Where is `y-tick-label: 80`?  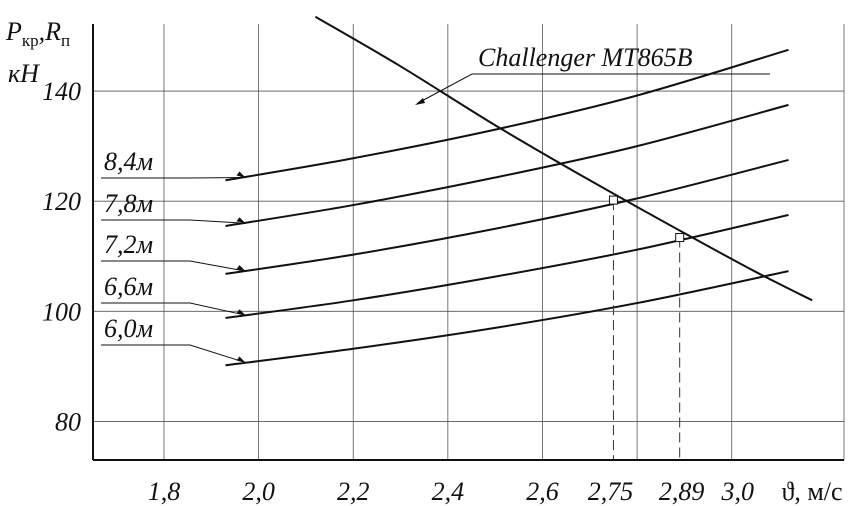
y-tick-label: 80 is located at coordinates (68, 421).